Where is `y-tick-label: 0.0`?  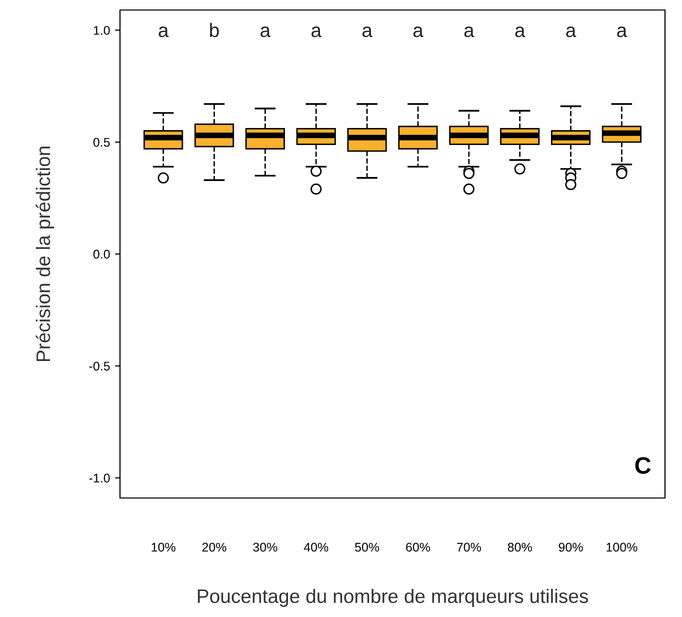
y-tick-label: 0.0 is located at coordinates (101, 254).